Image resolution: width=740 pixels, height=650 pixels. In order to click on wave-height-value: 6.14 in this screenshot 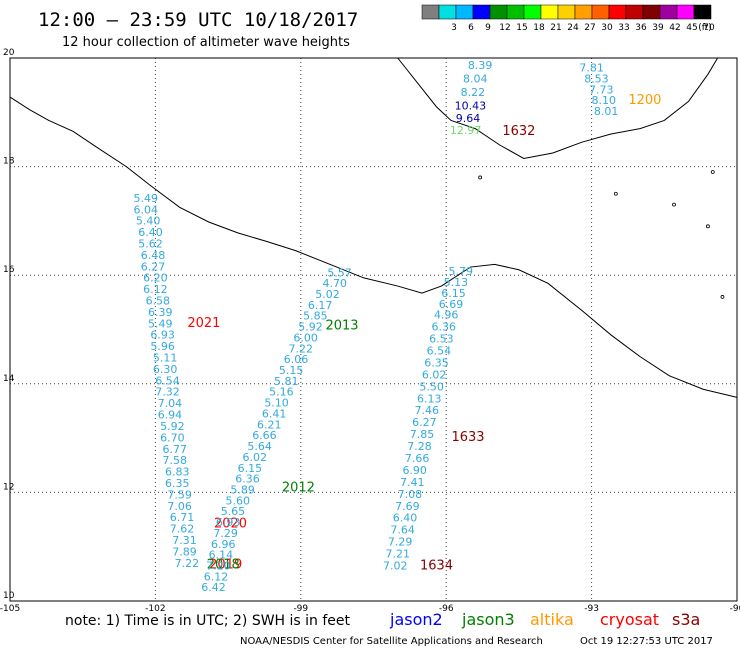, I will do `click(221, 555)`.